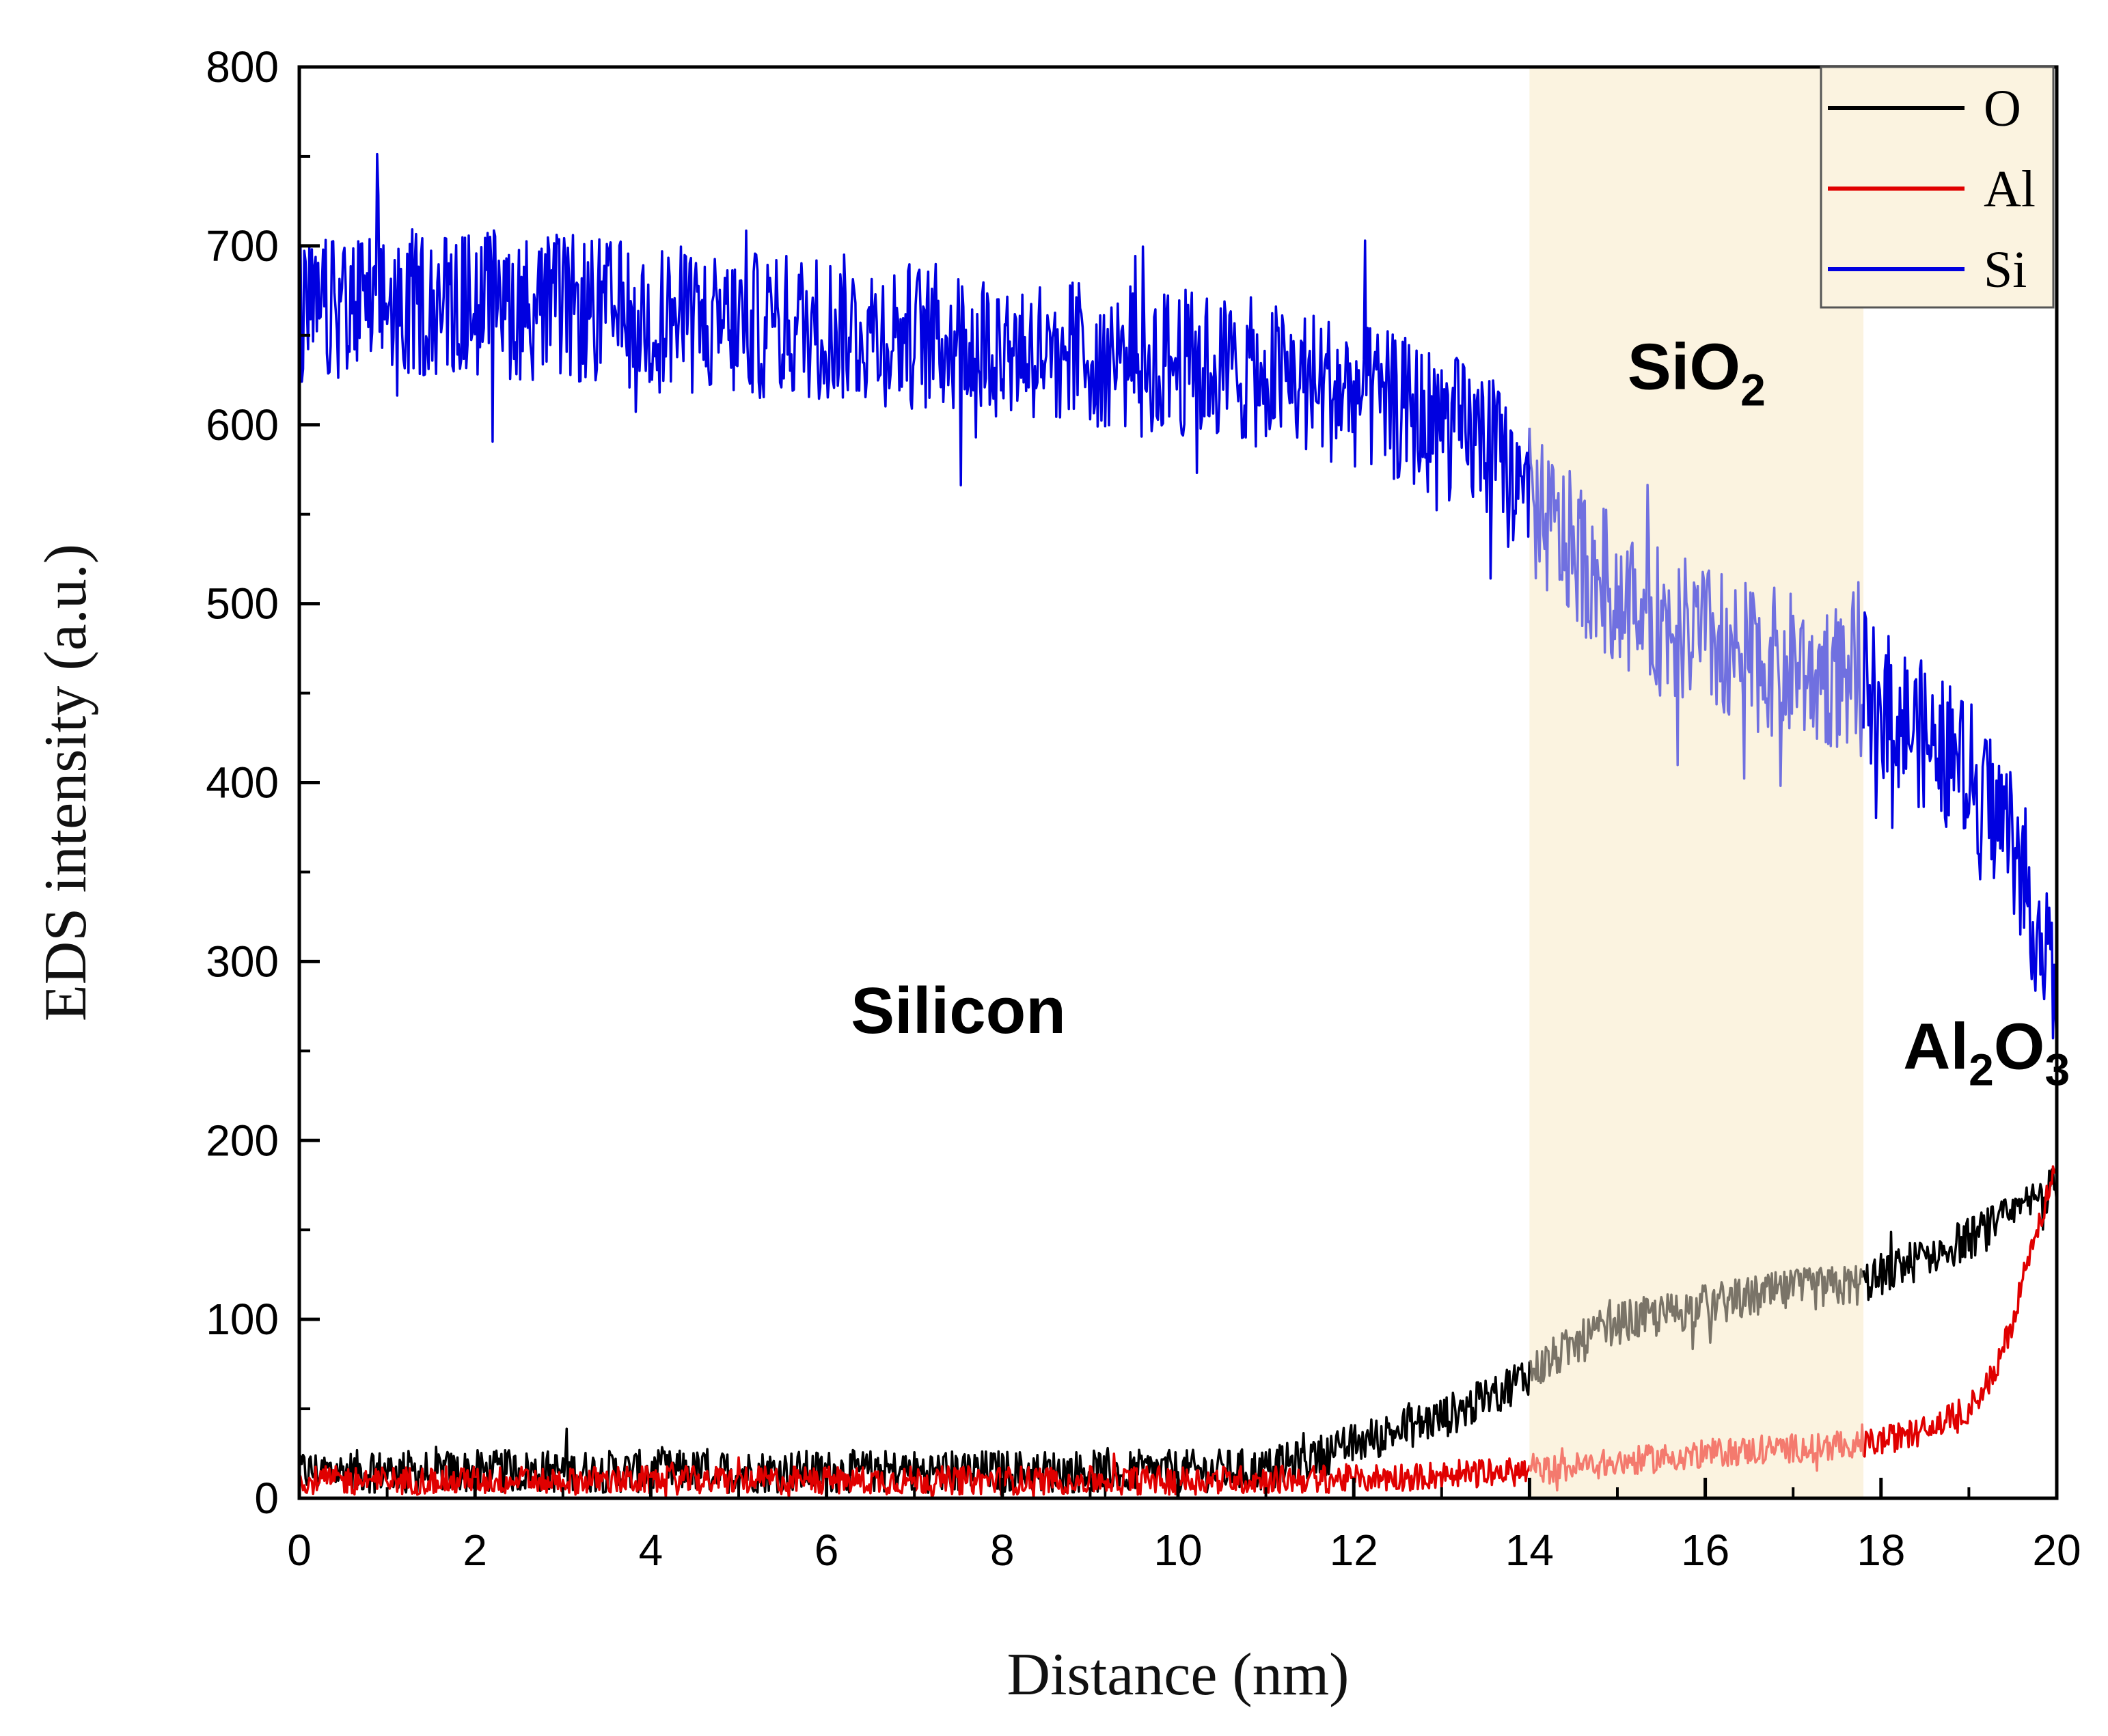 Image resolution: width=2108 pixels, height=1736 pixels. What do you see at coordinates (242, 604) in the screenshot?
I see `y-tick-label: 500` at bounding box center [242, 604].